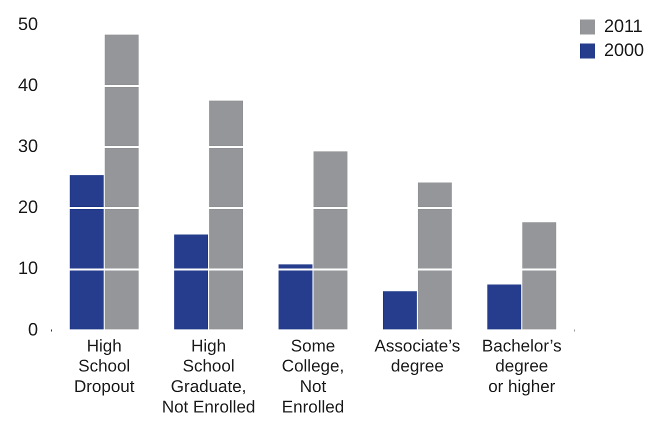 This screenshot has height=428, width=658. Describe the element at coordinates (33, 329) in the screenshot. I see `y-tick-label: 0` at that location.